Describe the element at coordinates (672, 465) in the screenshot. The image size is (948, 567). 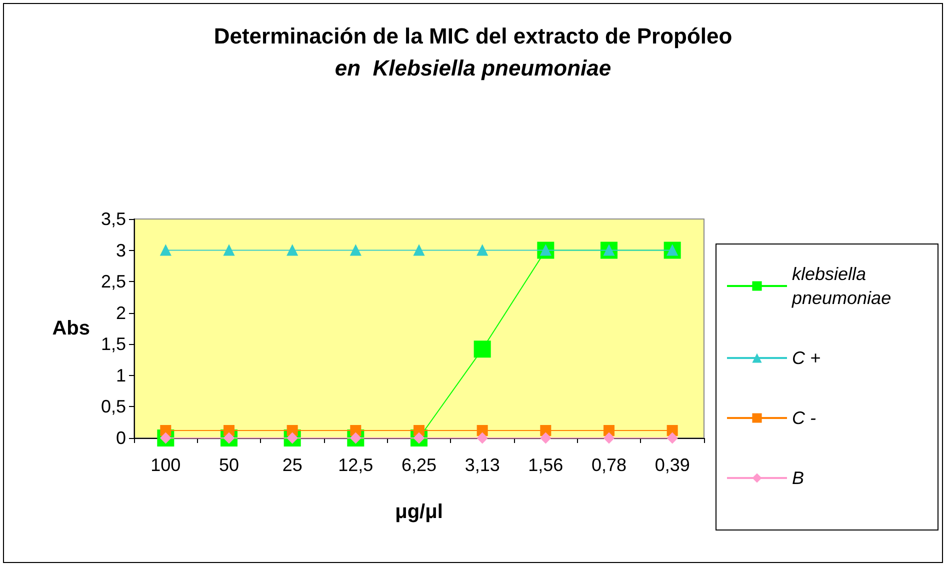
I see `x-tick-label: 0,39` at that location.